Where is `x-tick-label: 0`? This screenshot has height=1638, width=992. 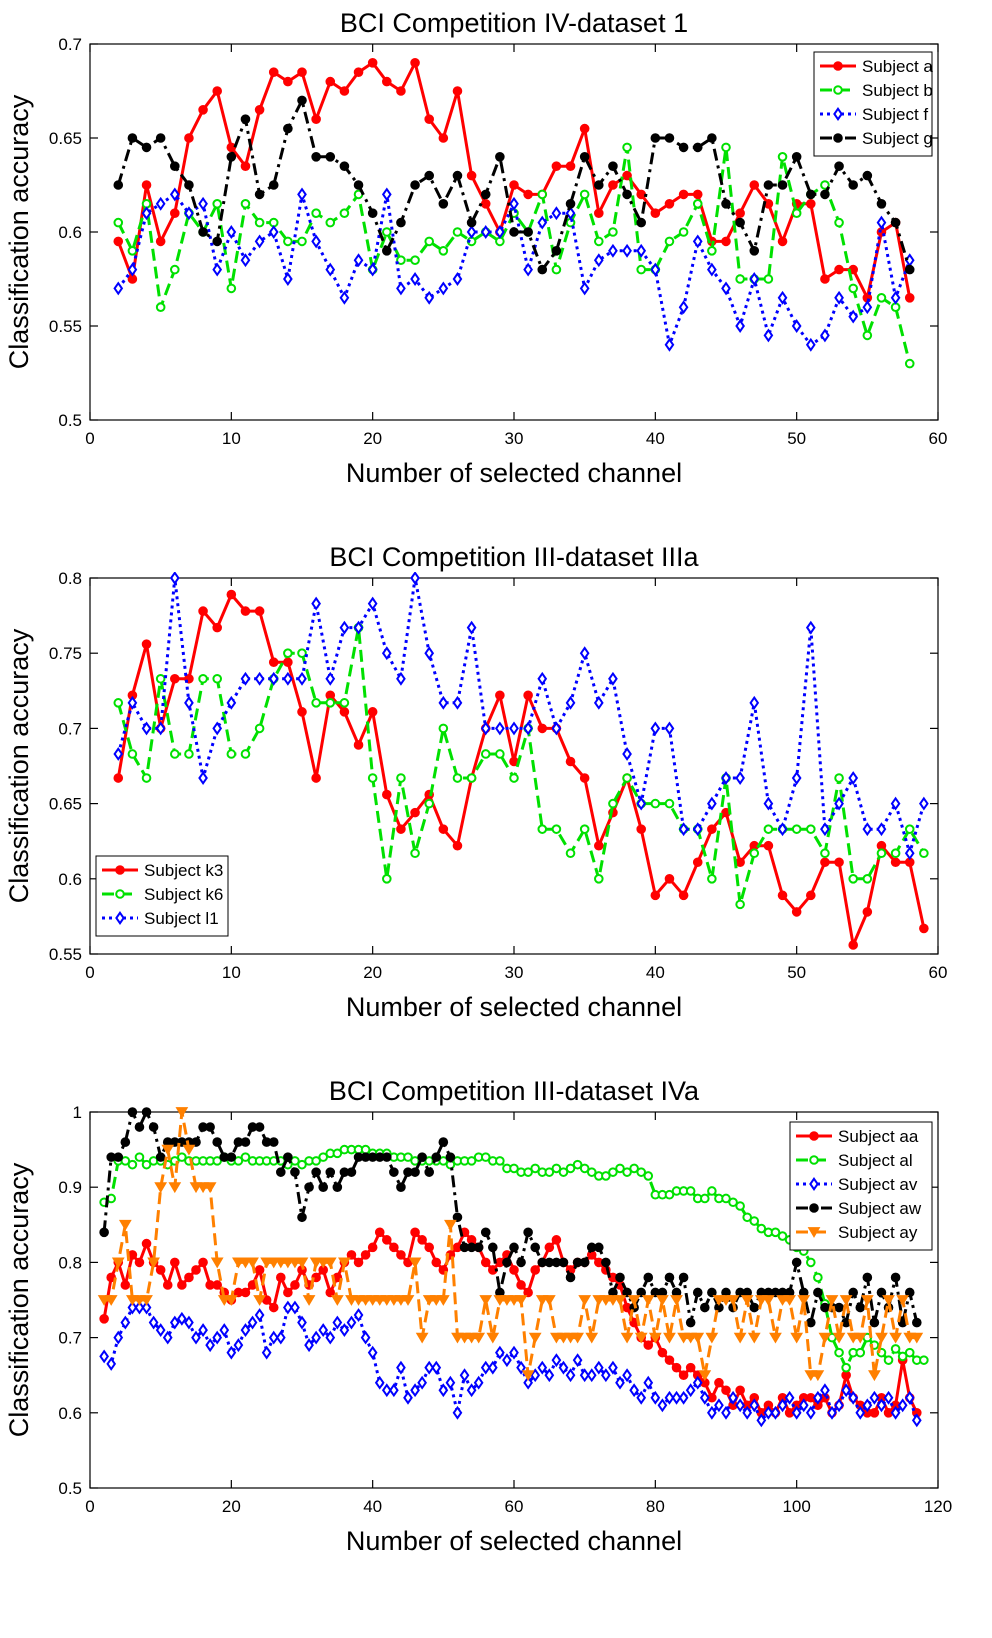
x-tick-label: 0 is located at coordinates (89, 972).